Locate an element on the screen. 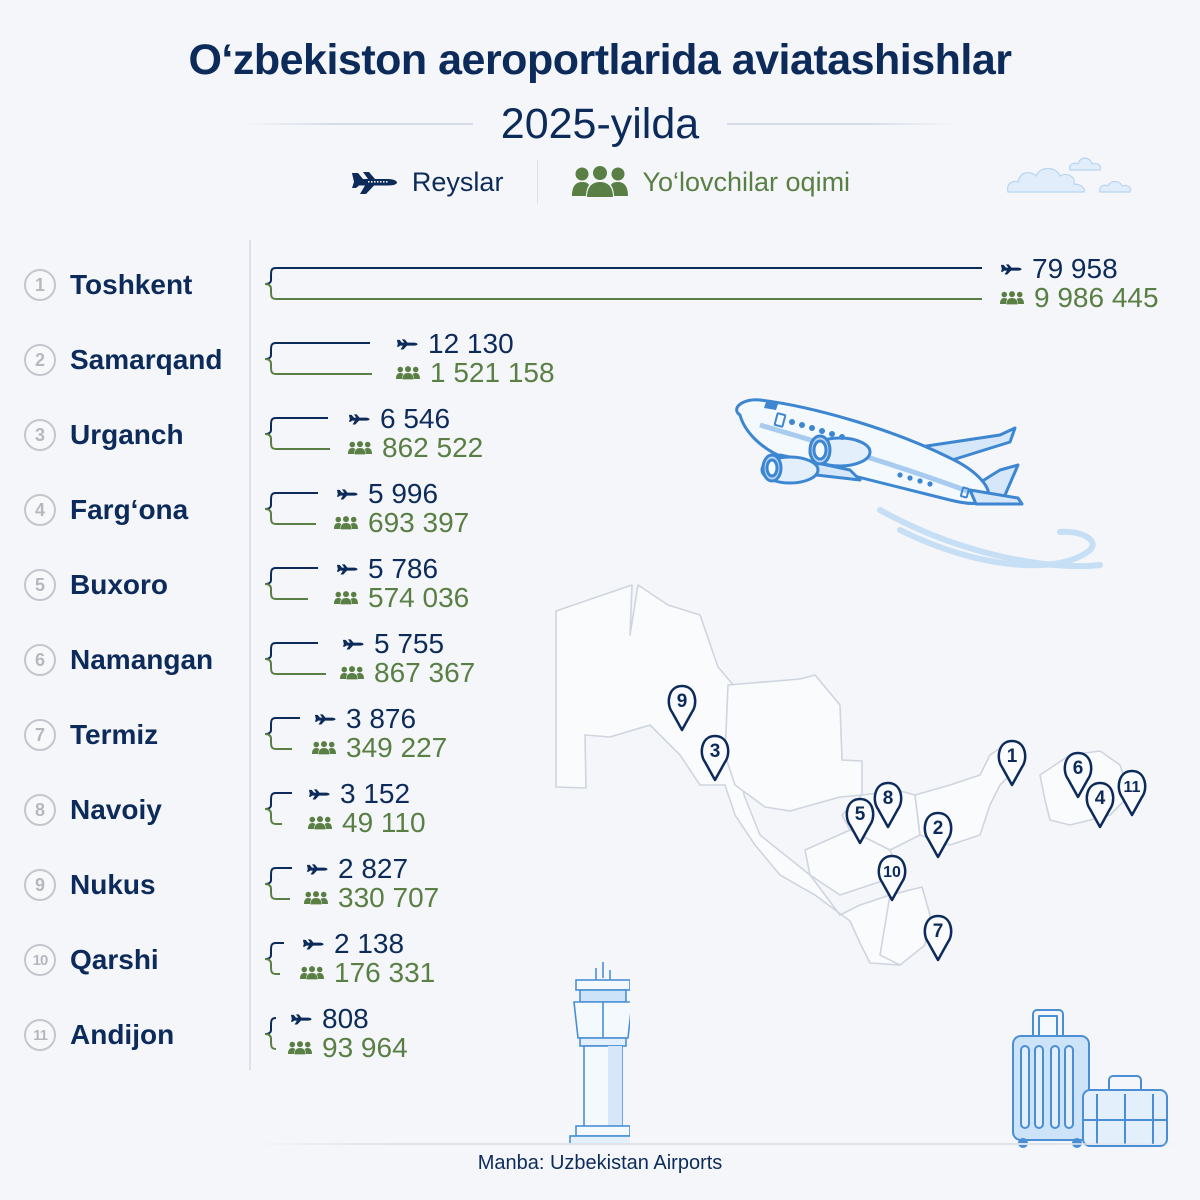 This screenshot has width=1200, height=1200. legend: Reyslar Yo‘lovchilar oqimi is located at coordinates (600, 182).